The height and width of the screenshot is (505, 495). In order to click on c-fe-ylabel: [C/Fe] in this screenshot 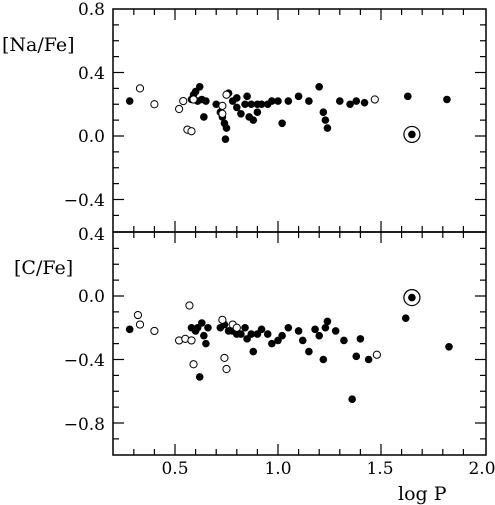, I will do `click(43, 268)`.